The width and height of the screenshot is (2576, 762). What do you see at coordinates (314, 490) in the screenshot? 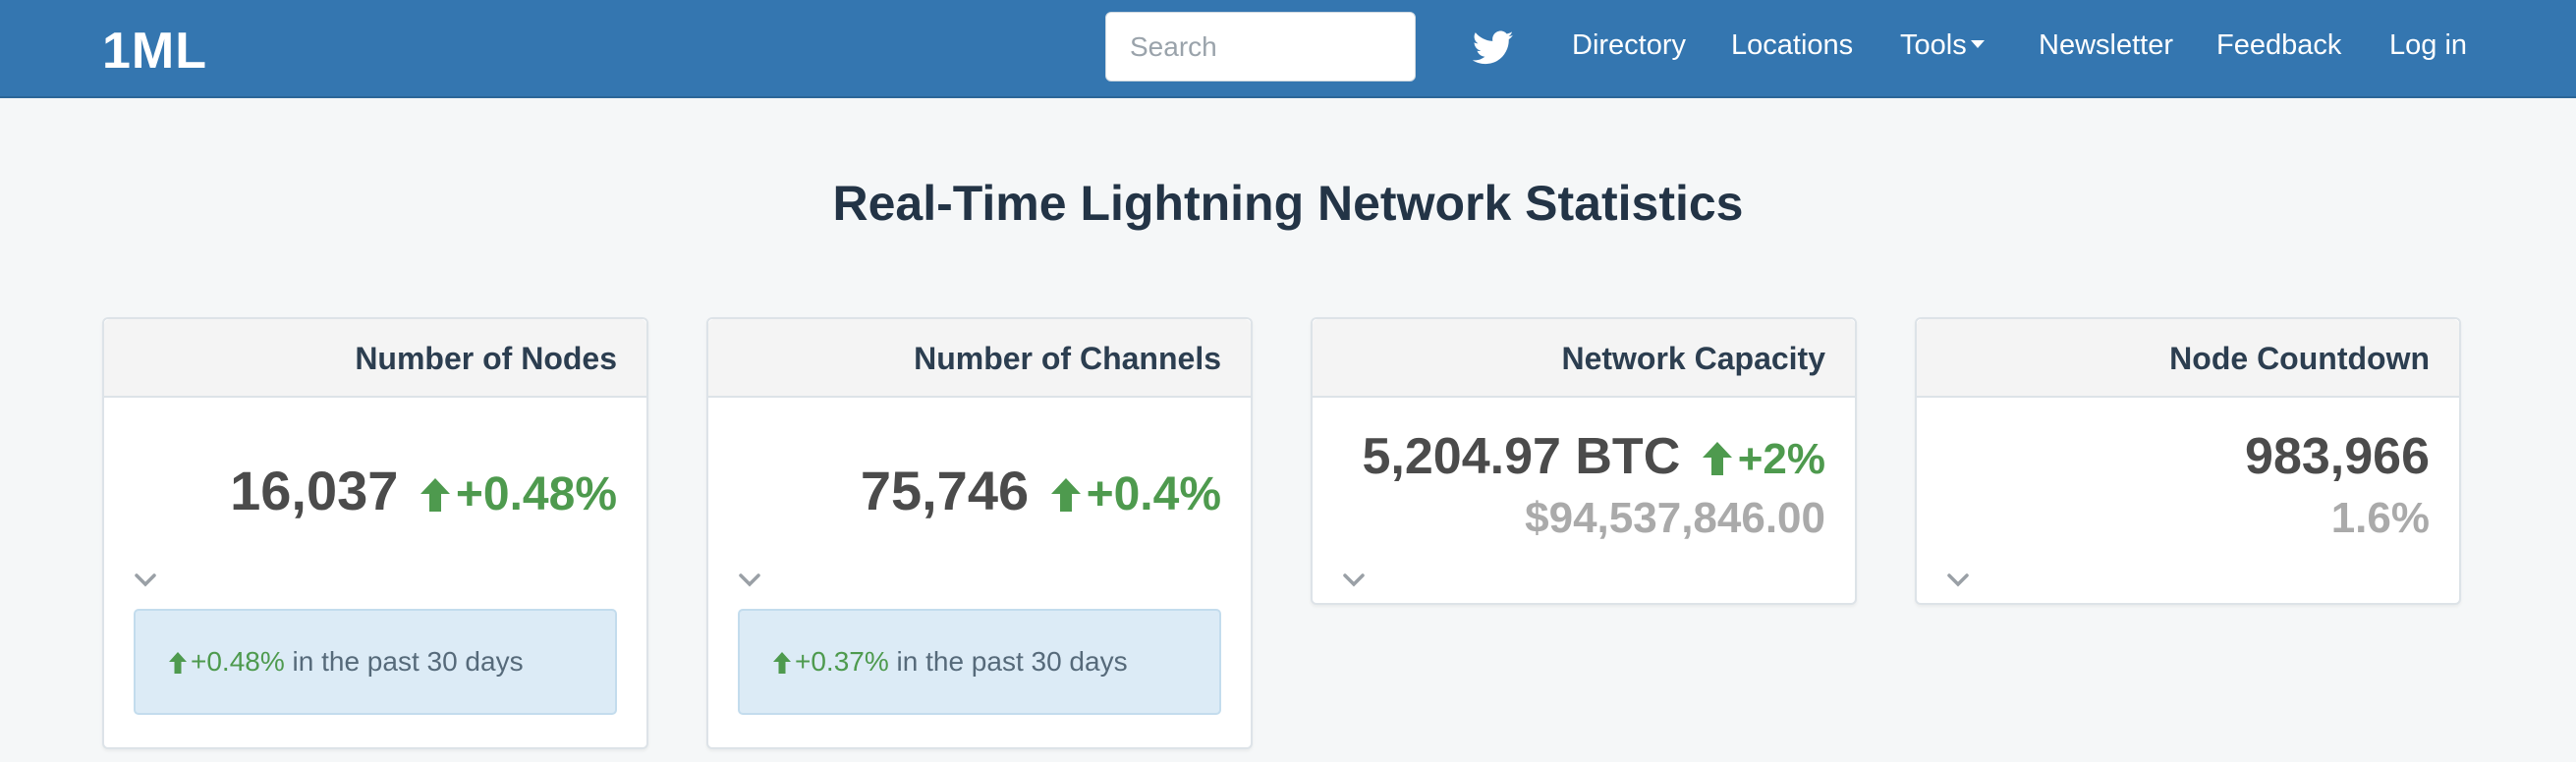
I see `main-value: 16,037` at bounding box center [314, 490].